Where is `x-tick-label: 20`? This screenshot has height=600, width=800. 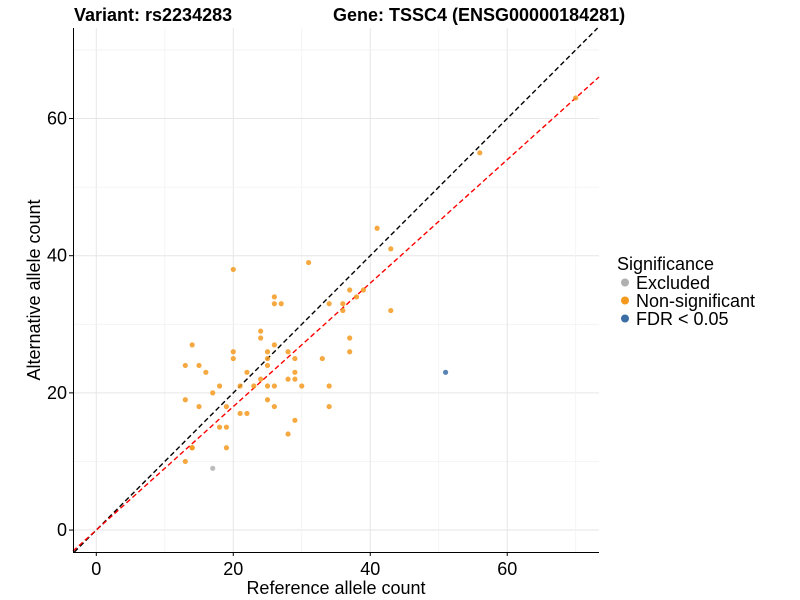 x-tick-label: 20 is located at coordinates (233, 569).